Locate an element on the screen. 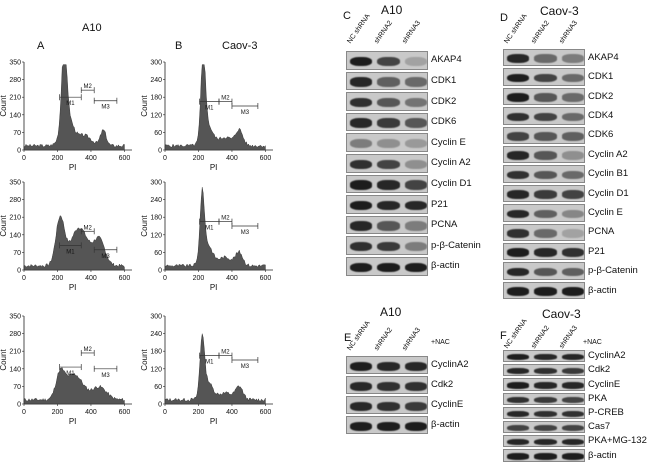 Image resolution: width=650 pixels, height=465 pixels. panel-f-letter: F is located at coordinates (503, 336).